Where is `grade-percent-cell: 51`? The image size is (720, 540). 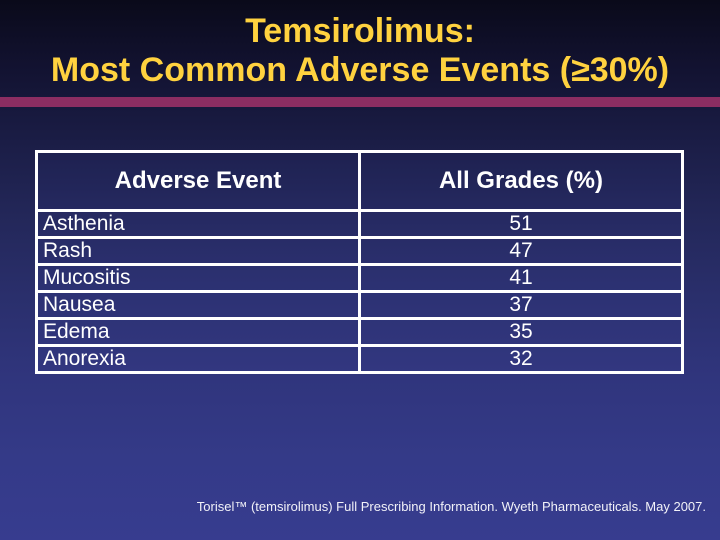
grade-percent-cell: 51 is located at coordinates (521, 224).